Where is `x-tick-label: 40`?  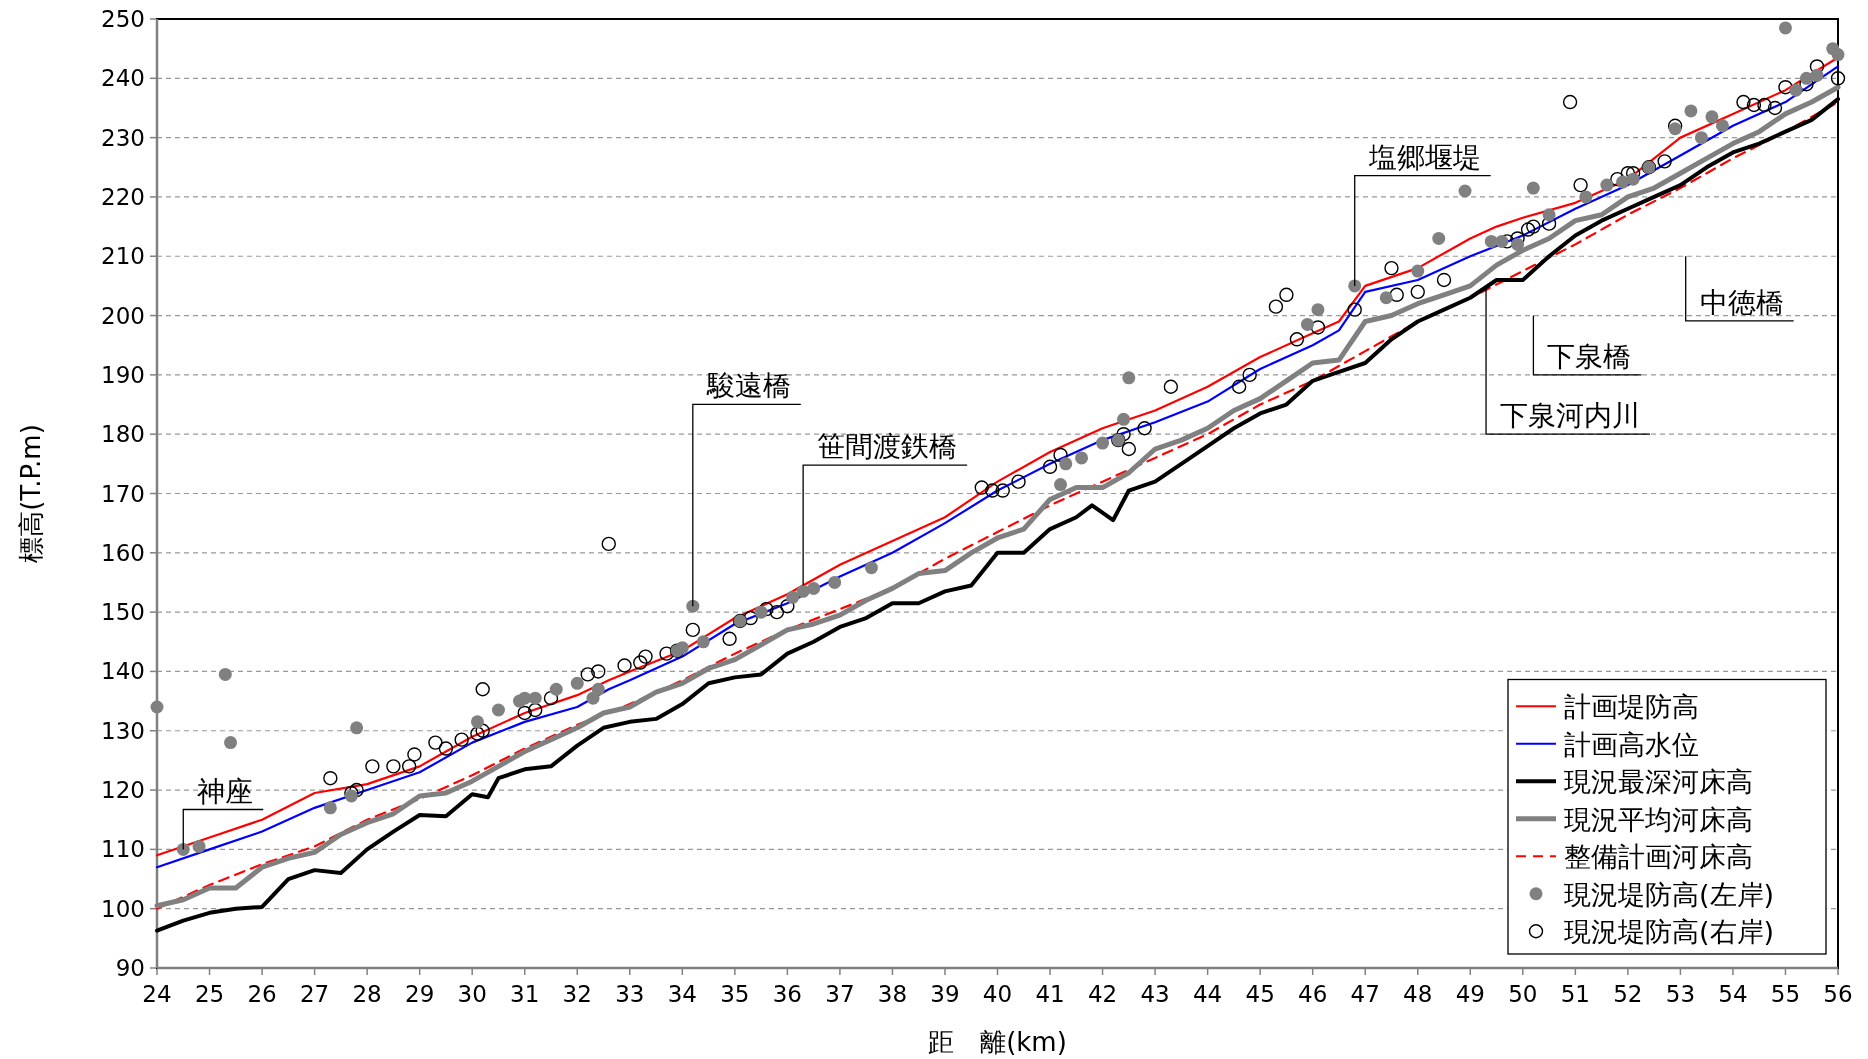 x-tick-label: 40 is located at coordinates (997, 994).